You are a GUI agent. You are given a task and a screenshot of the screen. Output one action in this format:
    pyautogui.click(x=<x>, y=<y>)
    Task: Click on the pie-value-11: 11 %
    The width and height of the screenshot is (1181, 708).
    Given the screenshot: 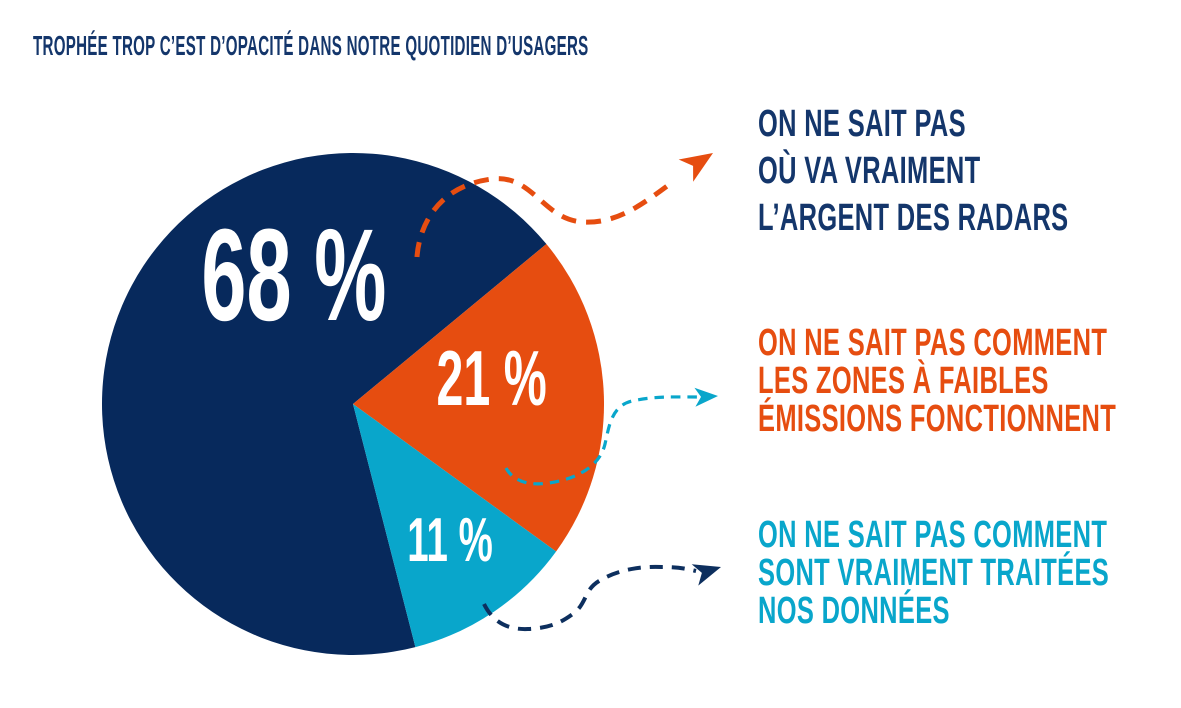 What is the action you would take?
    pyautogui.click(x=450, y=540)
    